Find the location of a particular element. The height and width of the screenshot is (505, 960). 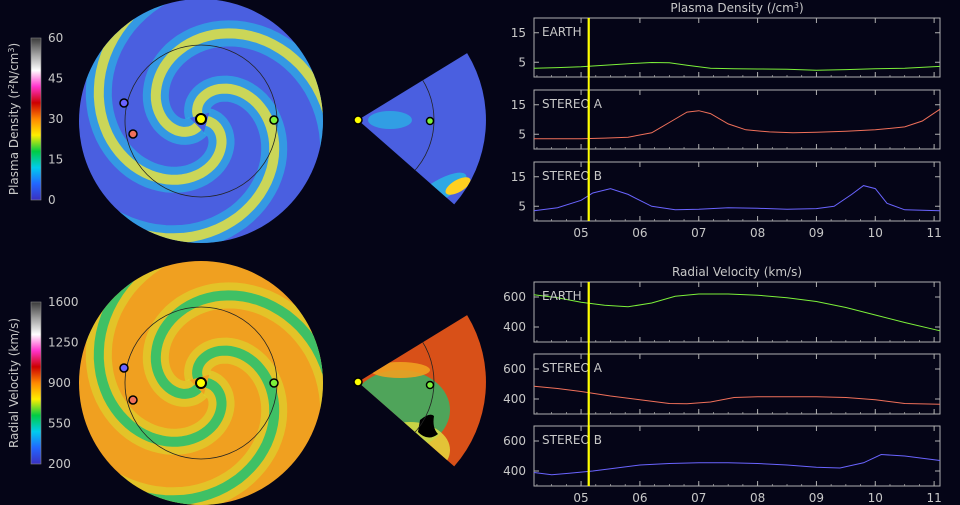

density-polar-spiral-arms is located at coordinates (204, 121).